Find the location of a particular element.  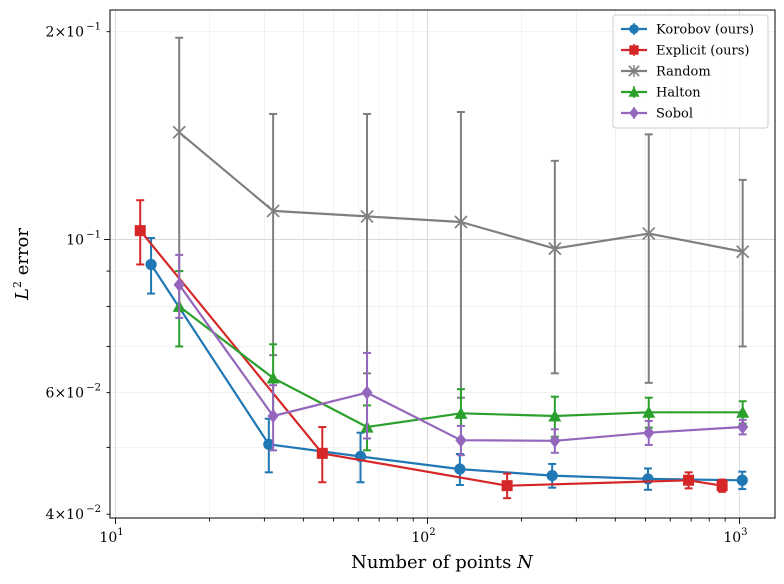

legend-item-random: Random is located at coordinates (666, 72).